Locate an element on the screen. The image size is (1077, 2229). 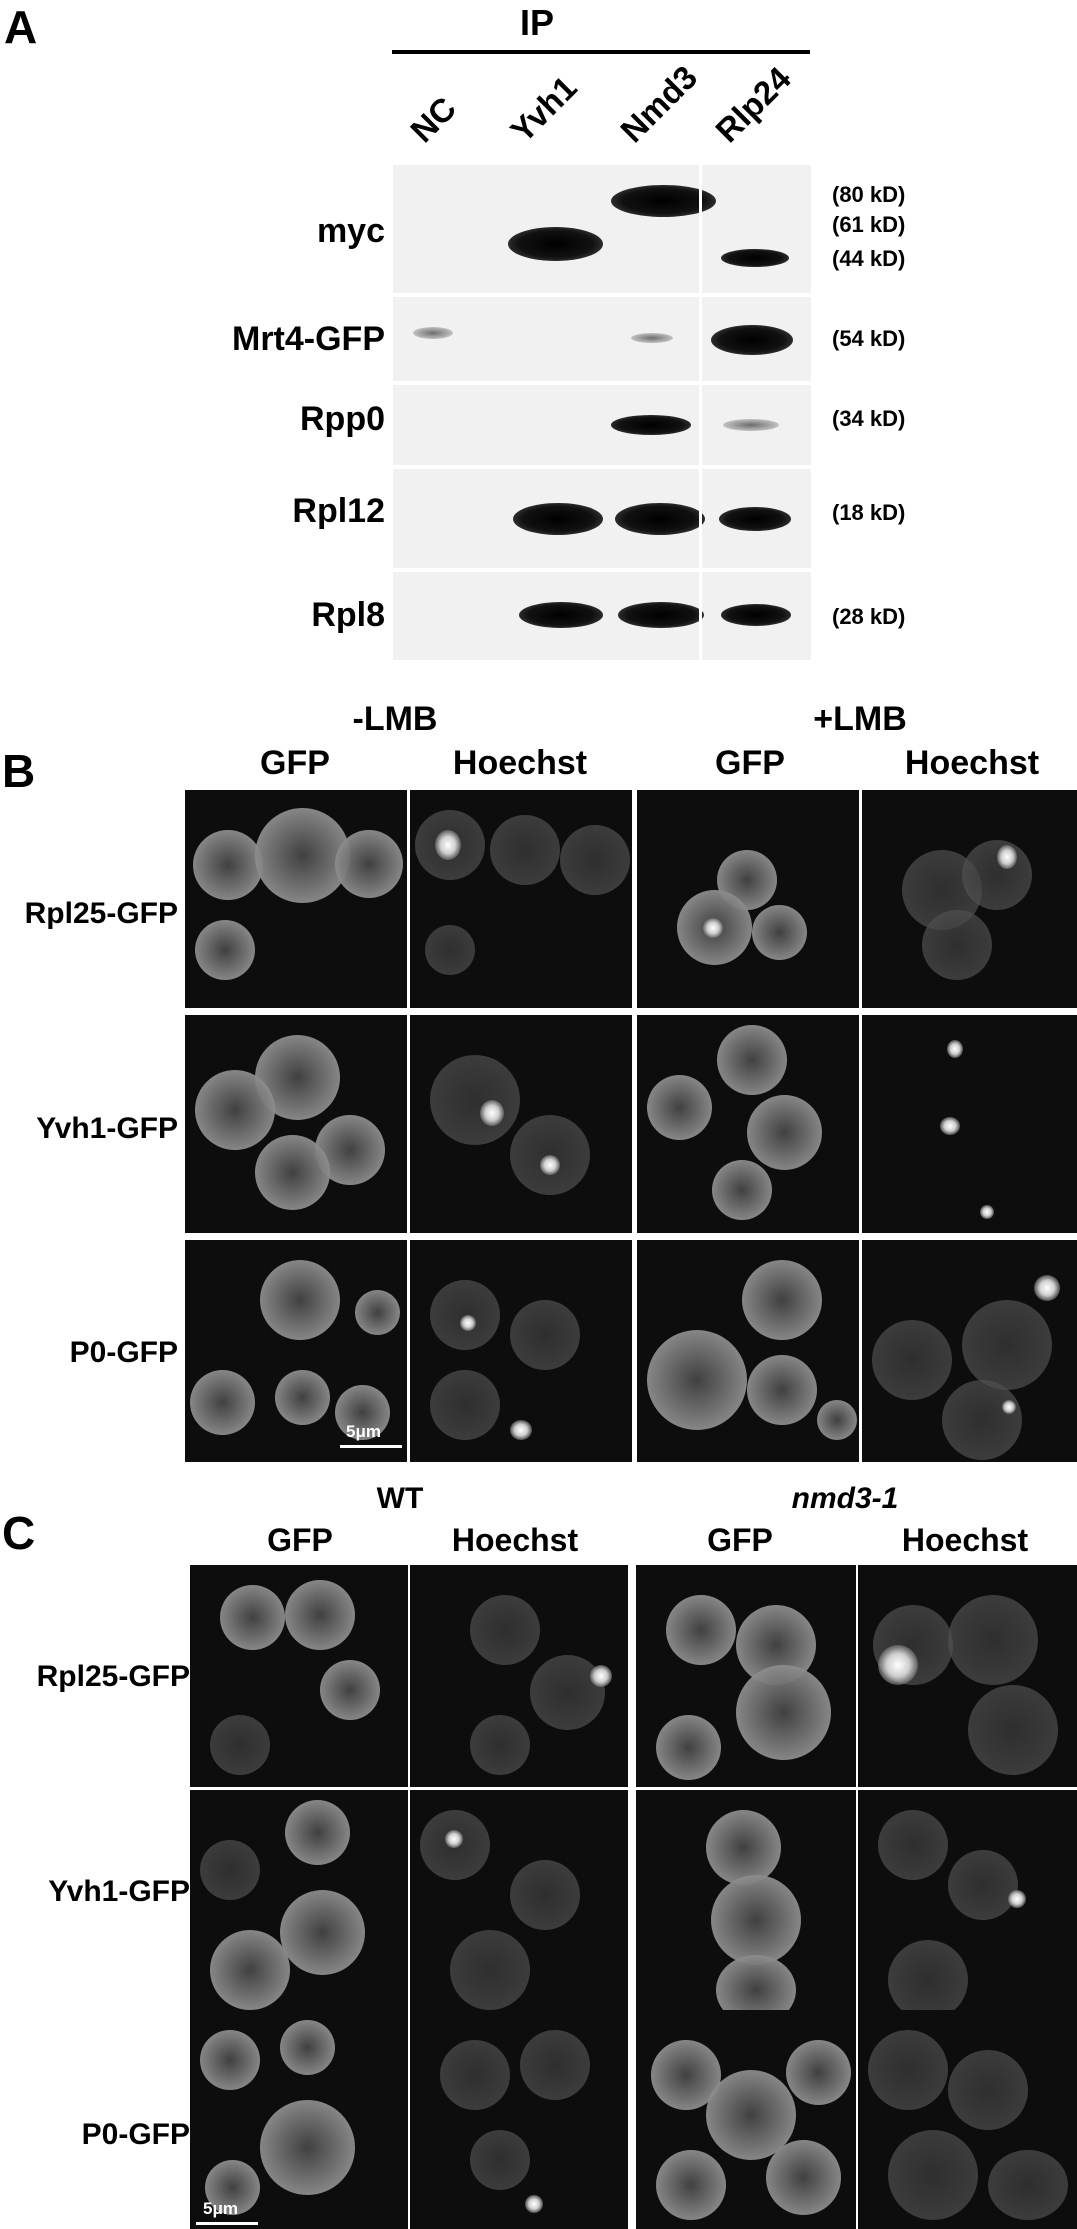
micrograph-c-p0-gfp-nmd3 is located at coordinates (746, 2119).